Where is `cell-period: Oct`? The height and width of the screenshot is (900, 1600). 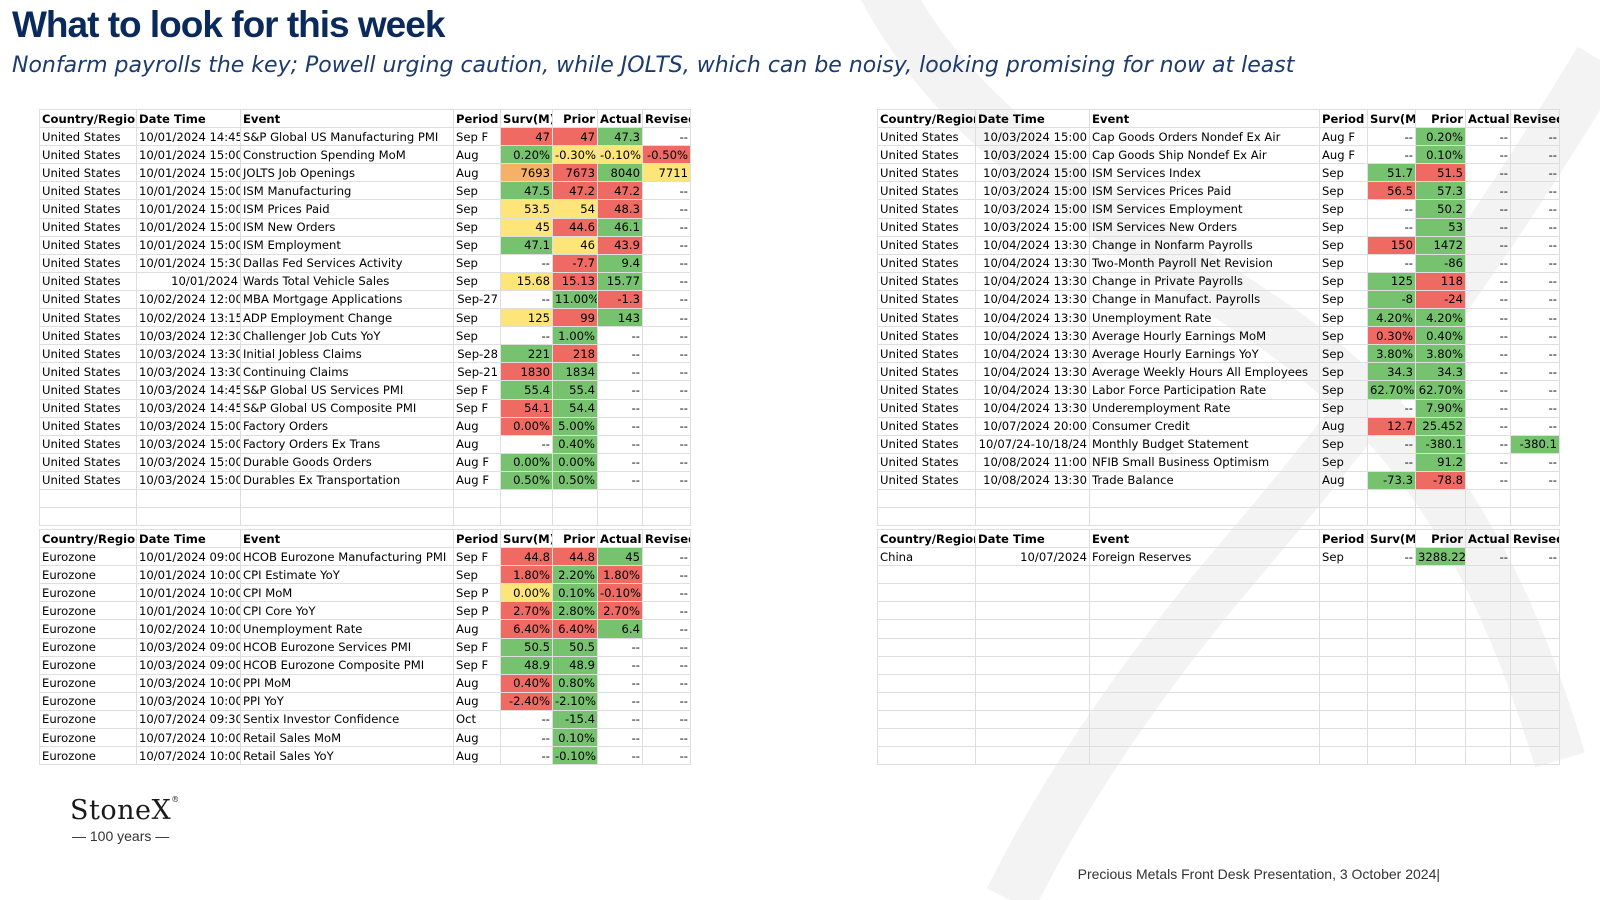 cell-period: Oct is located at coordinates (477, 719).